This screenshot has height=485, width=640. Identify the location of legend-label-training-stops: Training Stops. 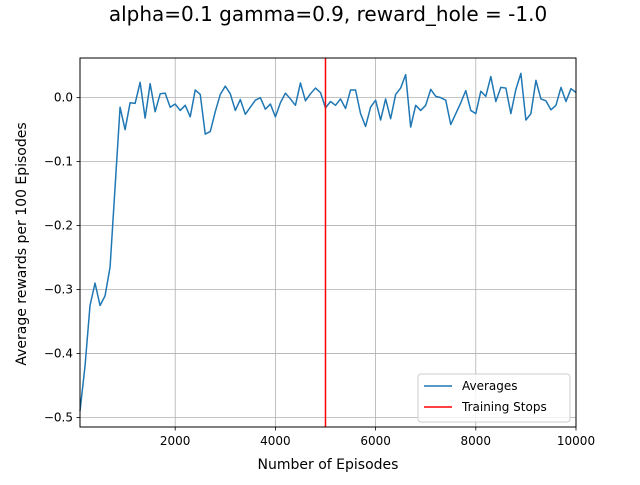
(504, 407).